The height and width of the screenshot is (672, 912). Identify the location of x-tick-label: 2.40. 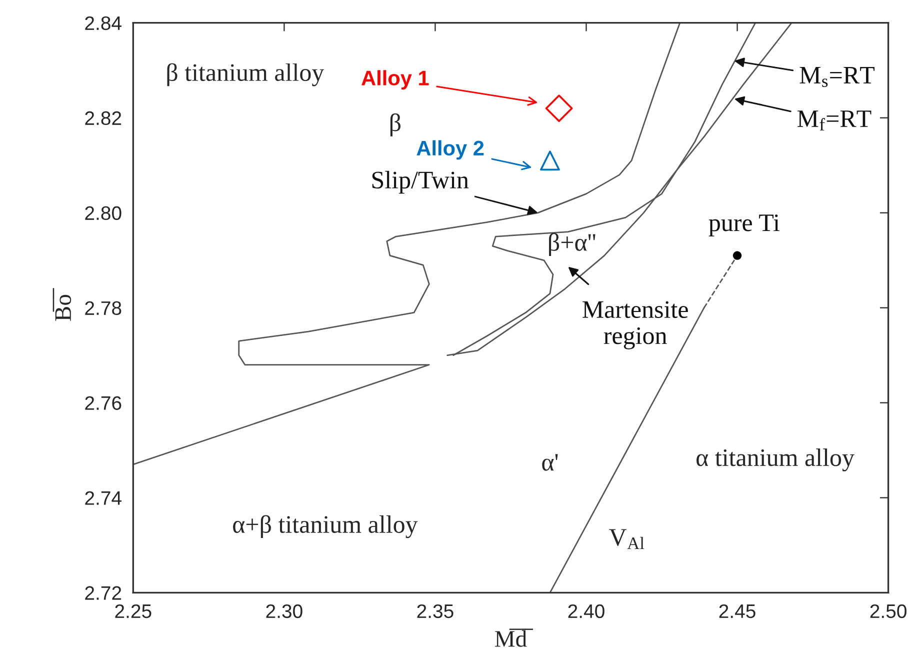
(586, 611).